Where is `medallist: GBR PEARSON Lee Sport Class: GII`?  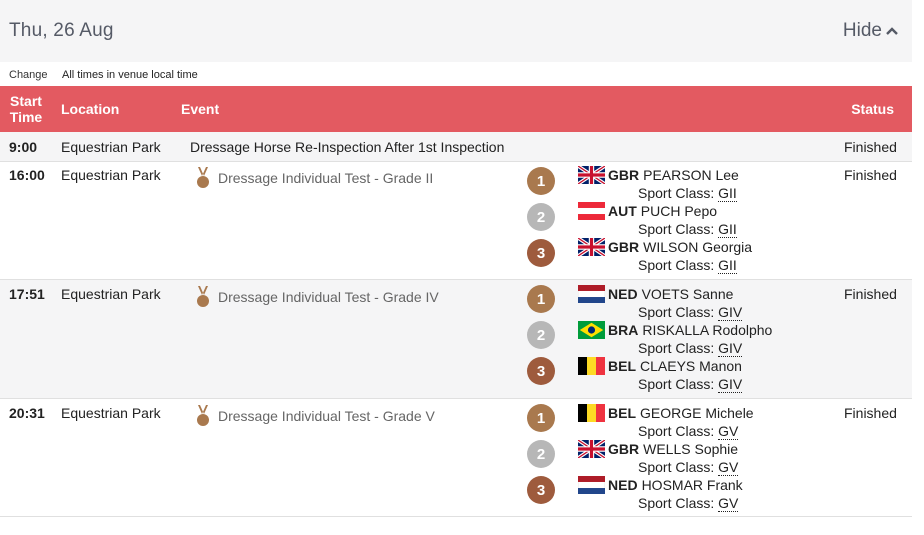
medallist: GBR PEARSON Lee Sport Class: GII is located at coordinates (738, 184).